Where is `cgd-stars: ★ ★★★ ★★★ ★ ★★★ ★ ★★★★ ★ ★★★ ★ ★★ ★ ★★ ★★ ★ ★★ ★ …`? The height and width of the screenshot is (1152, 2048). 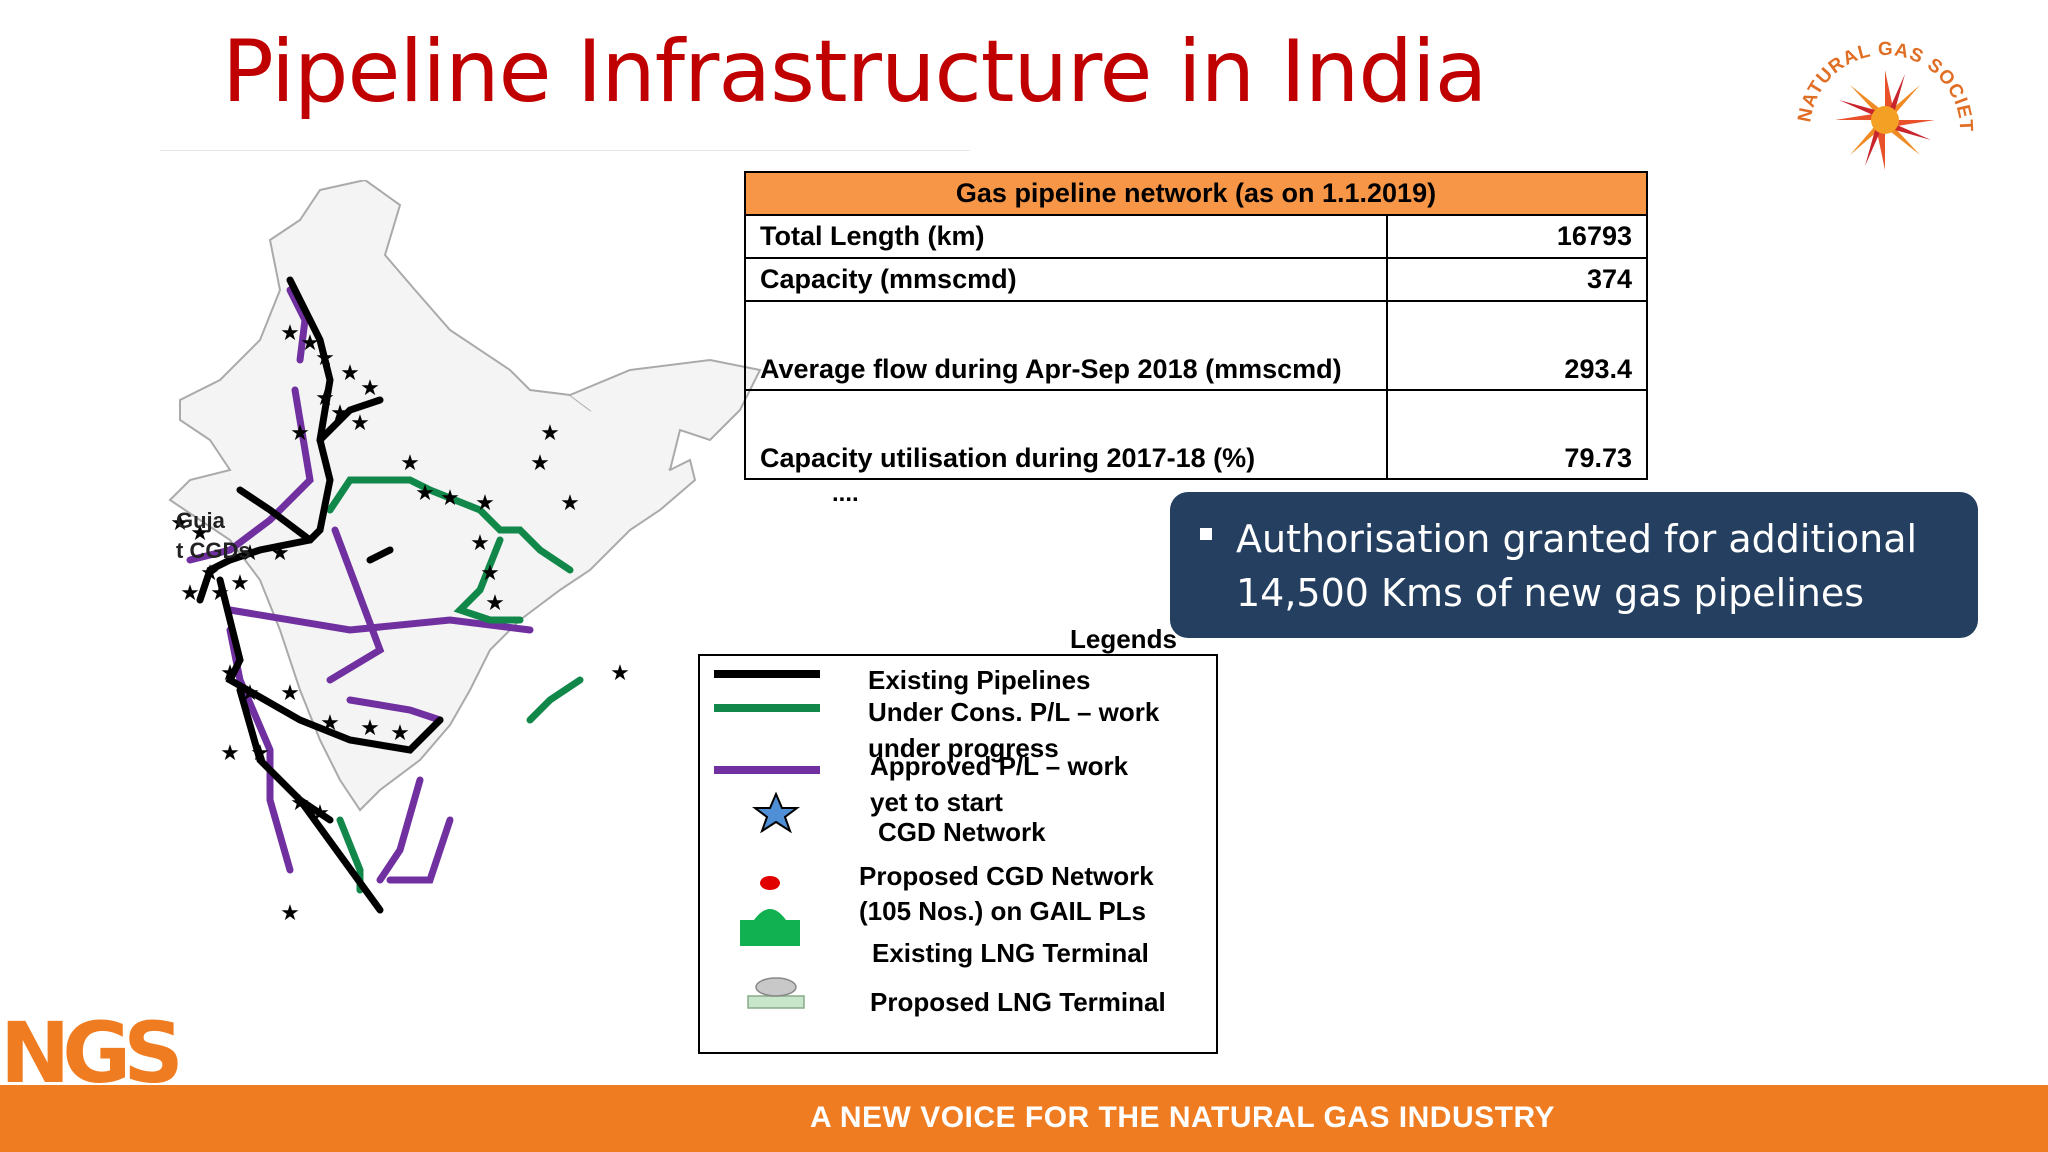
cgd-stars: ★ ★★★ ★★★ ★ ★★★ ★ ★★★★ ★ ★★★ ★ ★★ ★ ★★ ★★ ★ ★★ ★ … is located at coordinates (400, 623).